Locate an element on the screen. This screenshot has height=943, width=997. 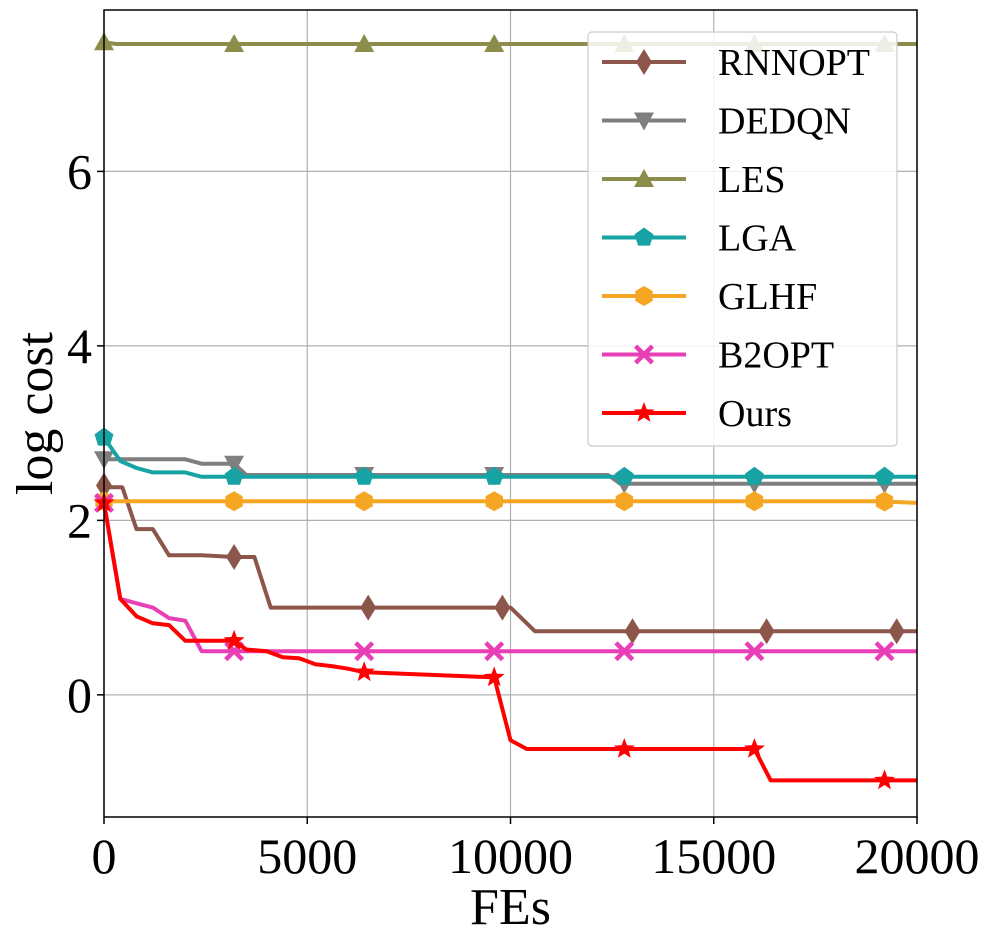
y-tick-label: 0 is located at coordinates (79, 695).